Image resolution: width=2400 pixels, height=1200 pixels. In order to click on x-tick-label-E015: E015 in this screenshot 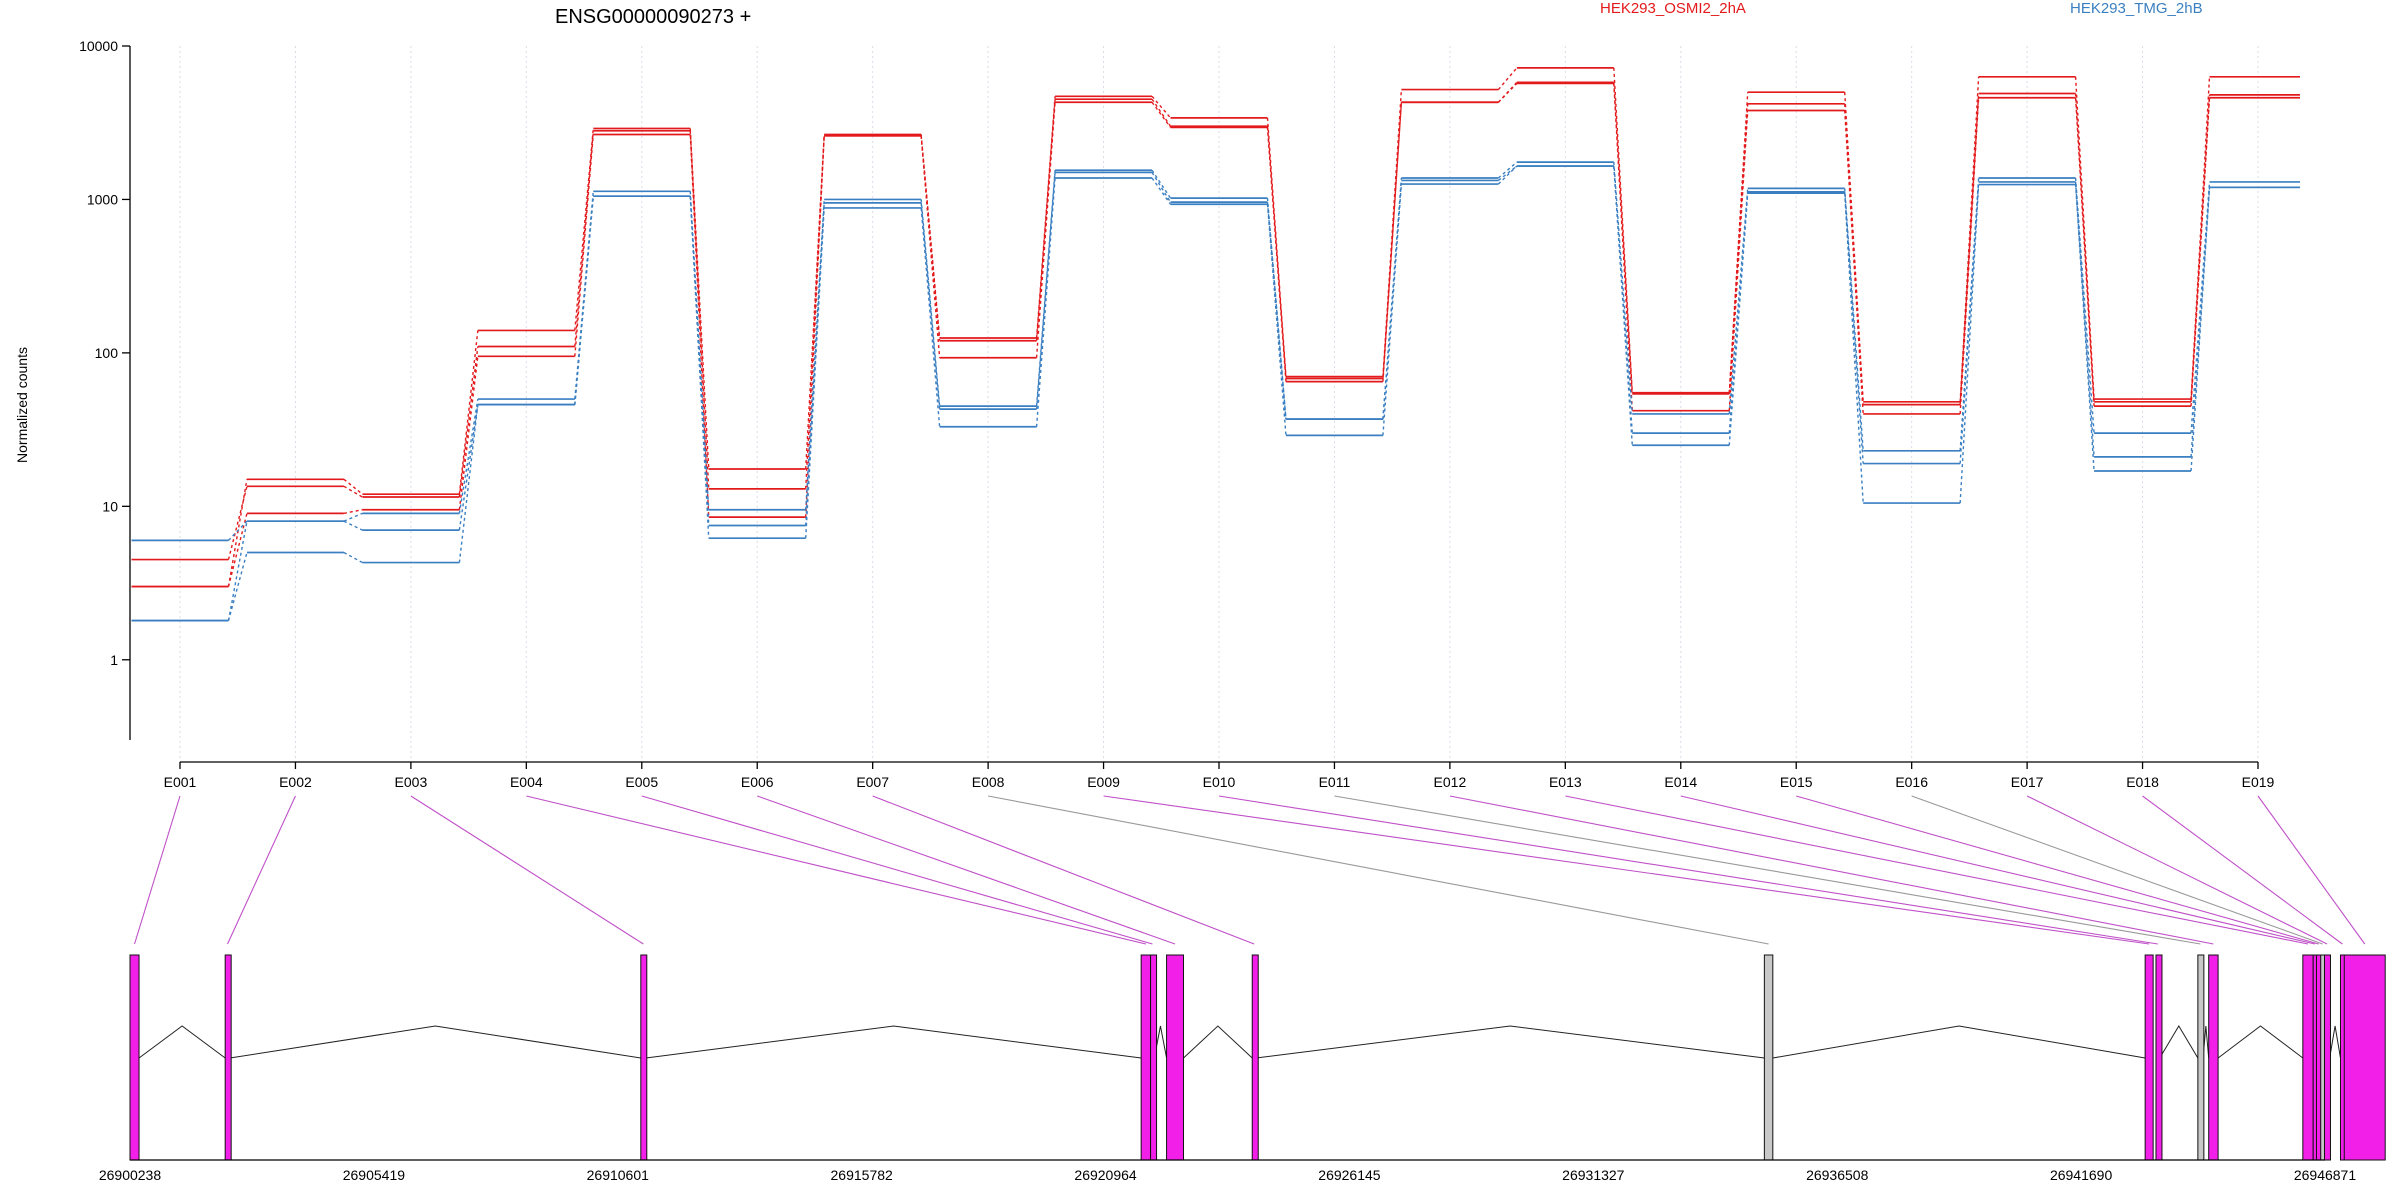, I will do `click(1796, 782)`.